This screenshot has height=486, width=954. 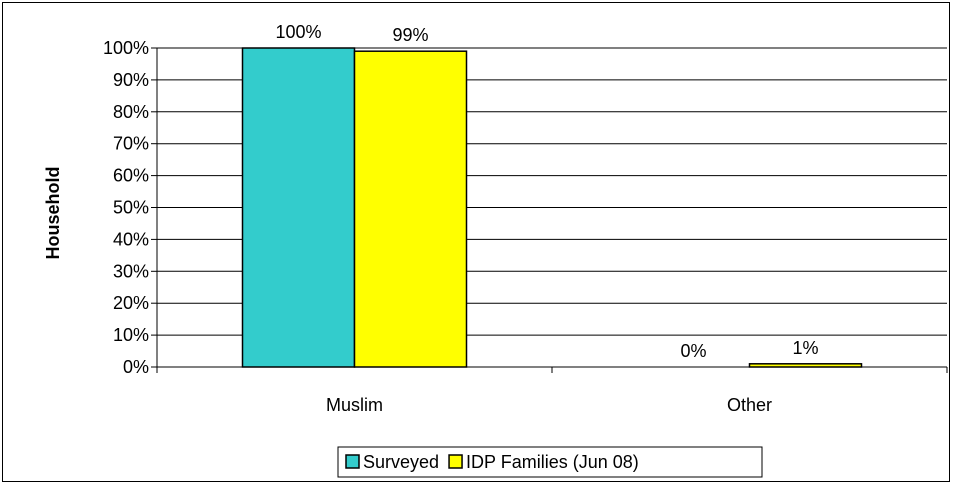 What do you see at coordinates (131, 112) in the screenshot?
I see `y-tick-label: 80%` at bounding box center [131, 112].